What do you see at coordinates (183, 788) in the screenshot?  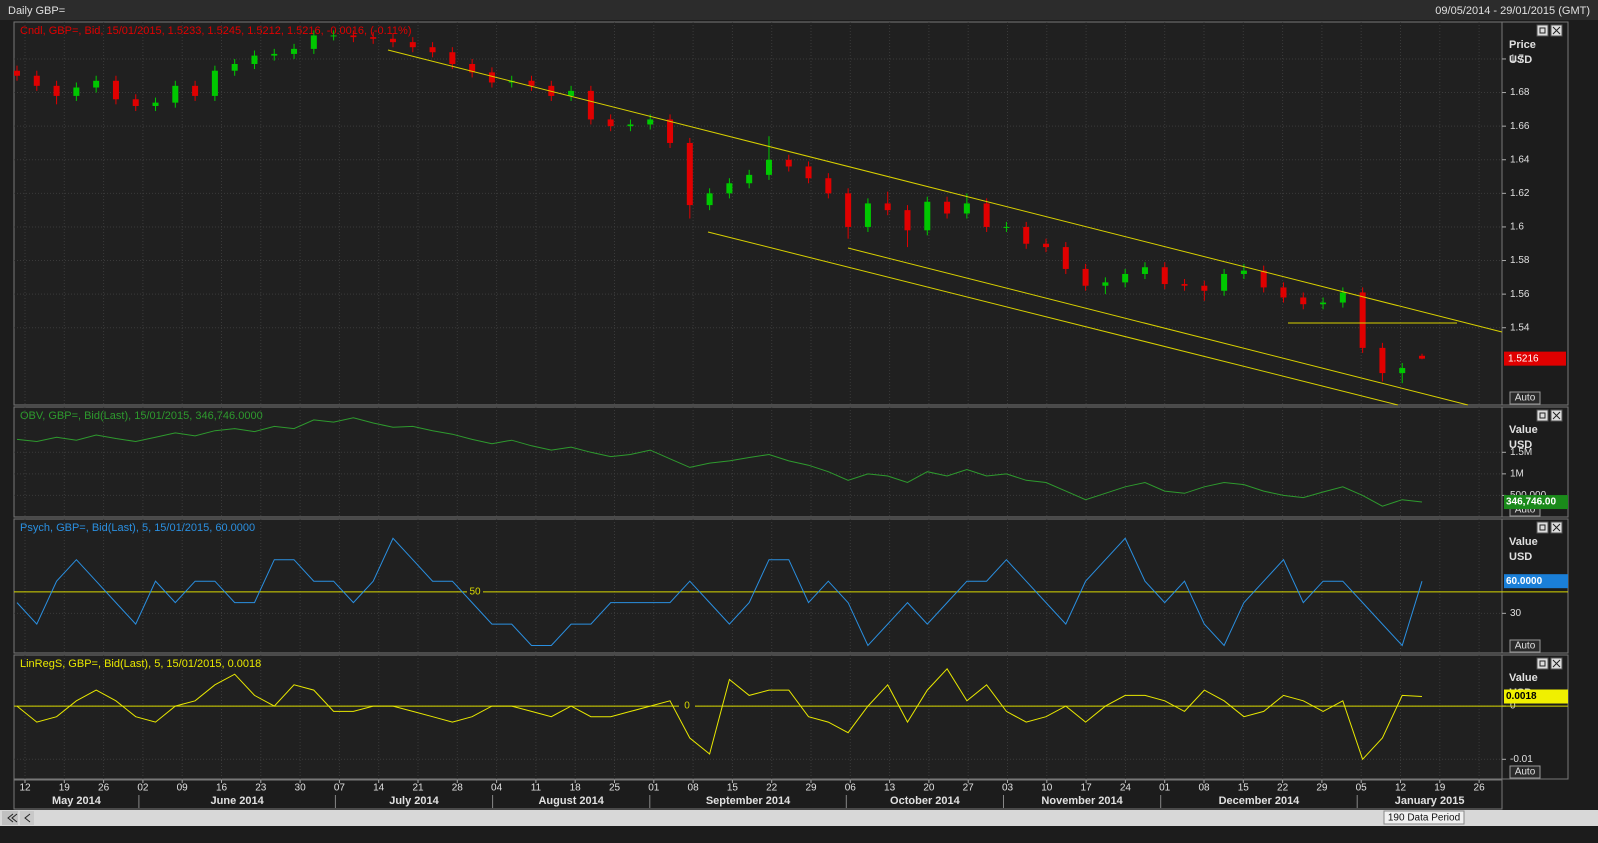 I see `day-label: 09` at bounding box center [183, 788].